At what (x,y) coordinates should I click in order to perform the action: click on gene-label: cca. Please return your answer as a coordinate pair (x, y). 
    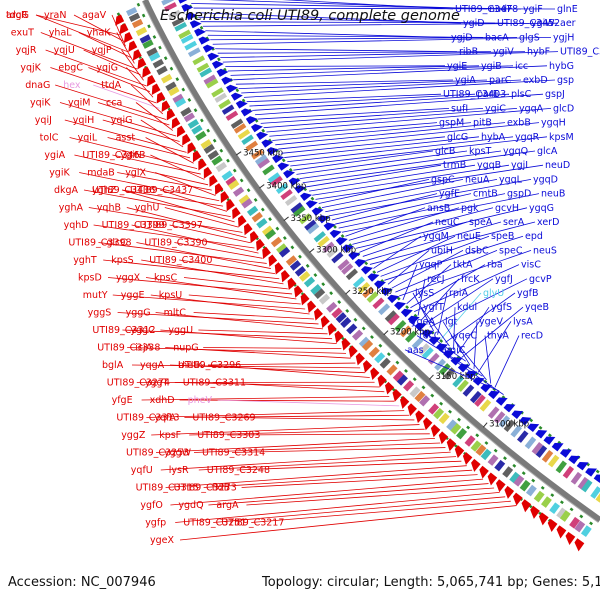
    Looking at the image, I should click on (114, 103).